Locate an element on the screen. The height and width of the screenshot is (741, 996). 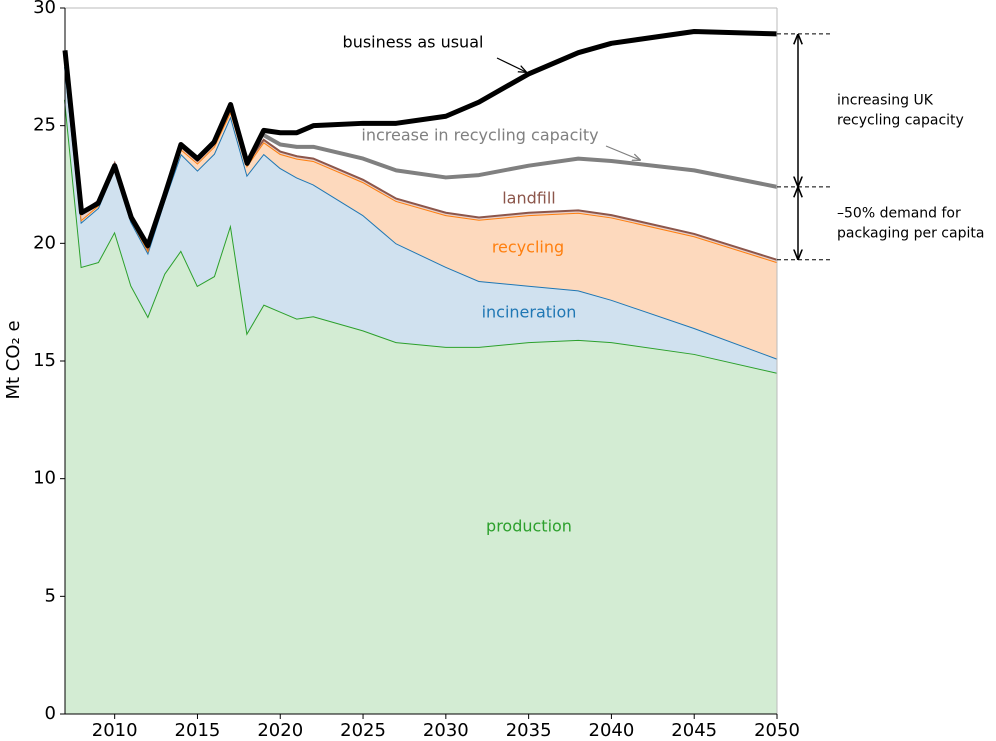
annotation: –50% demand for is located at coordinates (899, 213).